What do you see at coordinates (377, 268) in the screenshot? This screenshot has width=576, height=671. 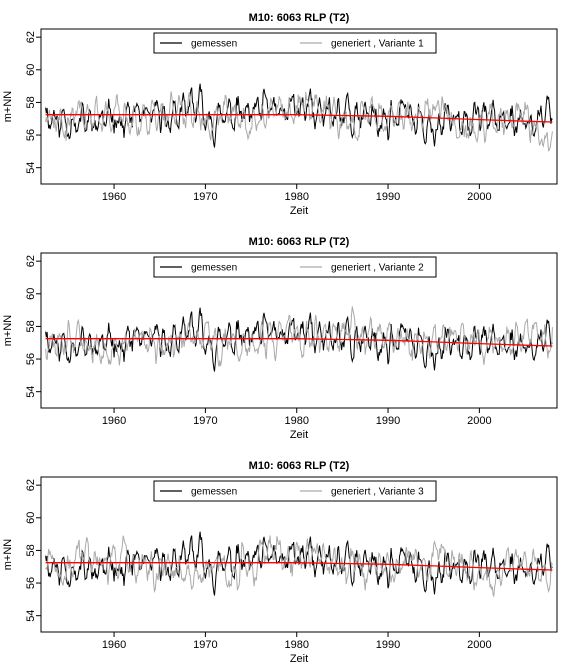 I see `legend-label: generiert , Variante 2` at bounding box center [377, 268].